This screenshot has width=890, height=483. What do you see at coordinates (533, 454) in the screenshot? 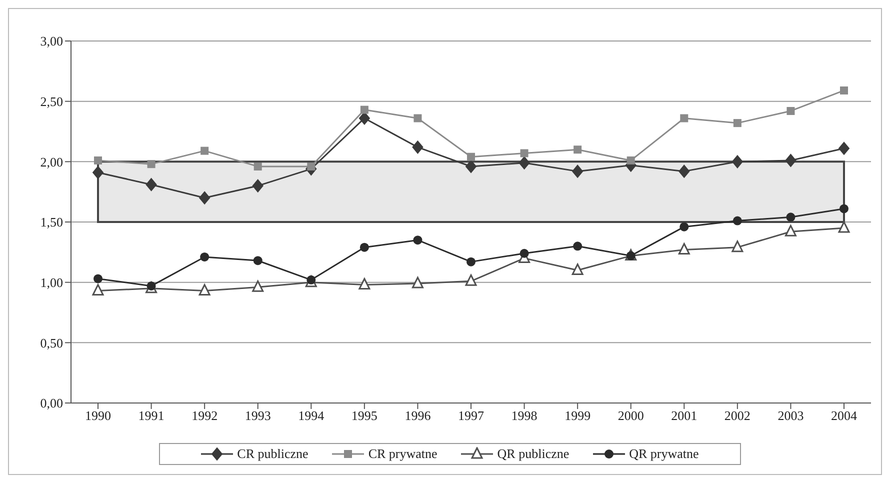
I see `legend-label: QR publiczne` at bounding box center [533, 454].